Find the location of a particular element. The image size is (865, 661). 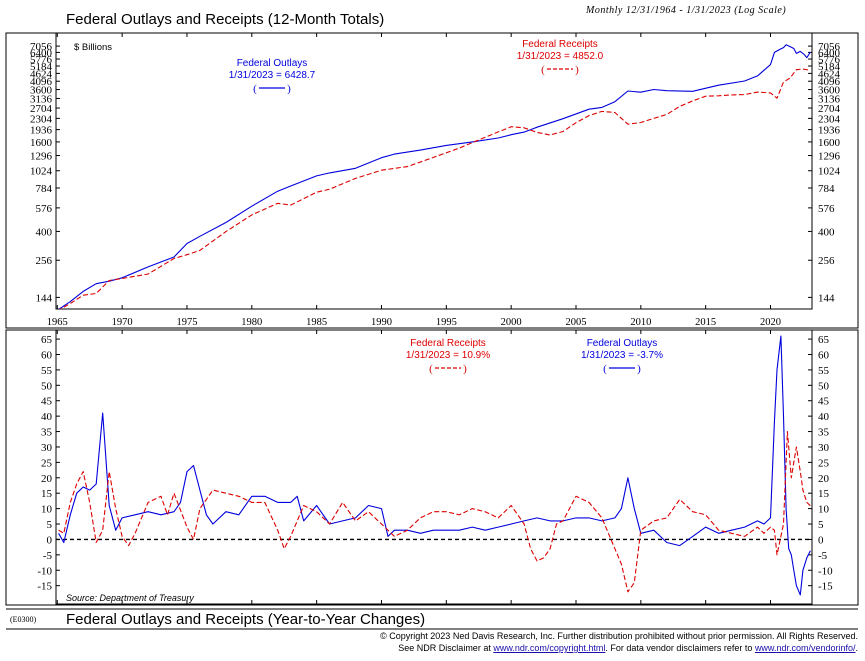

top-ytick-label-left: 256 is located at coordinates (44, 261).